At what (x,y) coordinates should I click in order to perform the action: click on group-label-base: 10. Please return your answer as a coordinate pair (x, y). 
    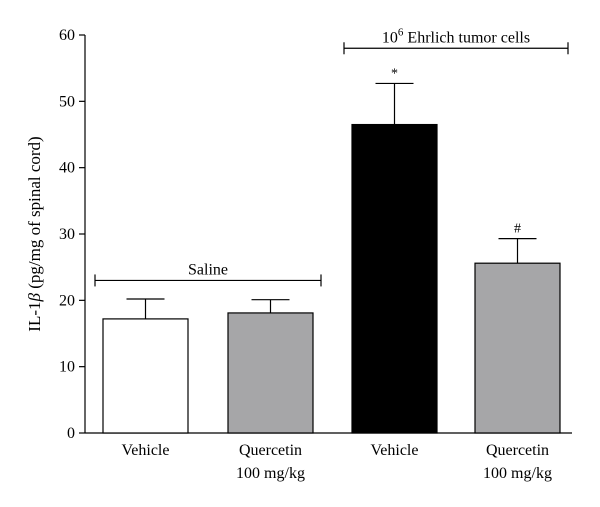
    Looking at the image, I should click on (390, 37).